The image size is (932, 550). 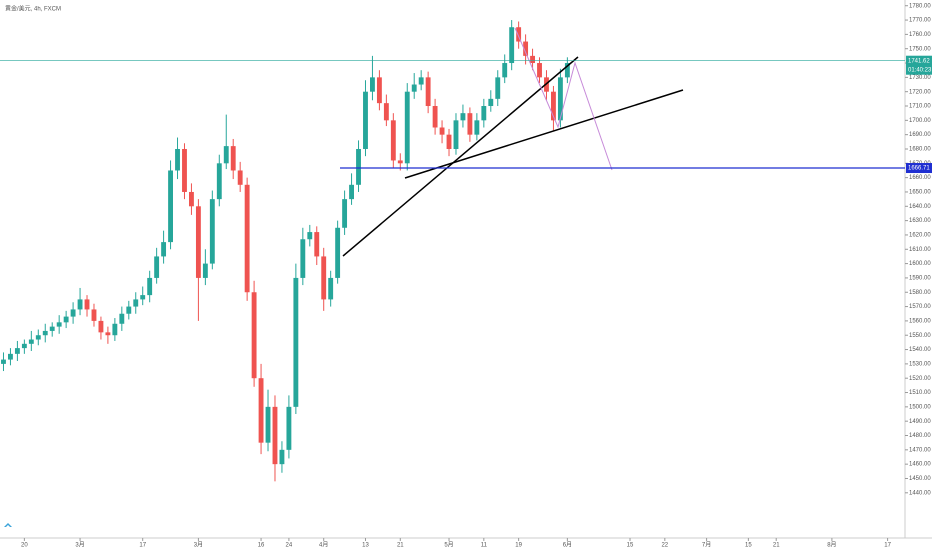 What do you see at coordinates (920, 393) in the screenshot?
I see `y-tick-label: 1510.00` at bounding box center [920, 393].